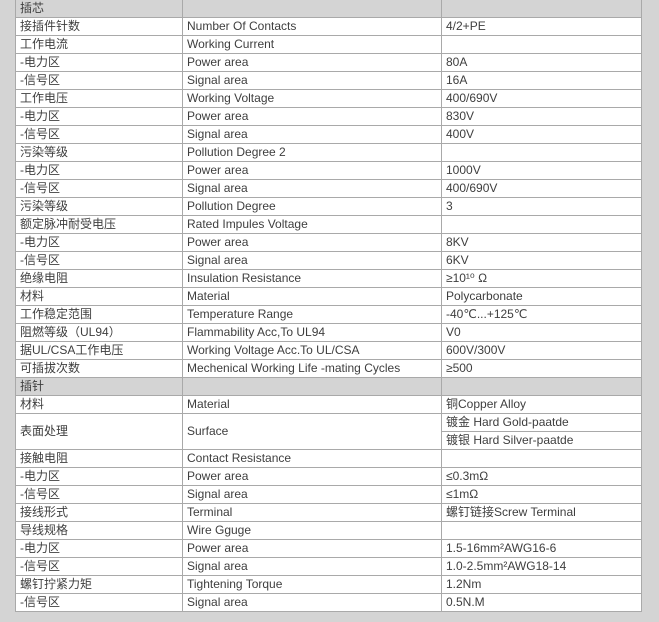  Describe the element at coordinates (328, 260) in the screenshot. I see `table-row: -信号区 Signal area 6KV` at that location.